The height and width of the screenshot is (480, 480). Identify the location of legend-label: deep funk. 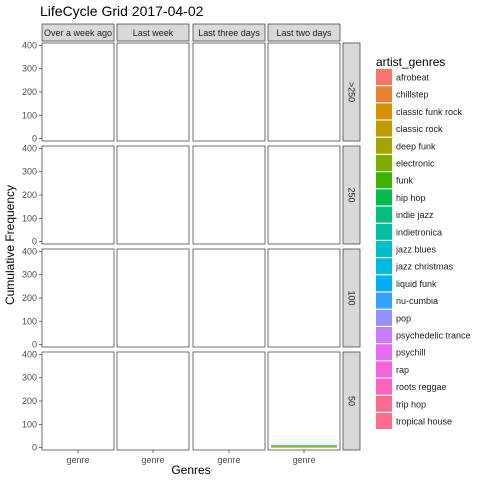
(416, 146).